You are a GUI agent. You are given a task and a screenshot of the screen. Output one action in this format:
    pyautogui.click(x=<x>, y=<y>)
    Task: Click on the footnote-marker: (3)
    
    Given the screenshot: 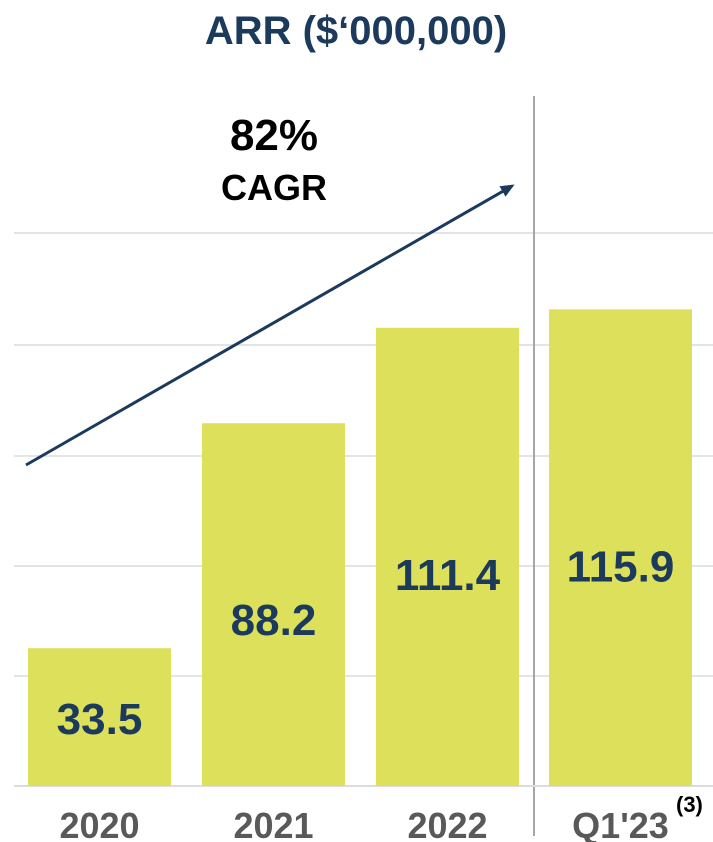 What is the action you would take?
    pyautogui.click(x=689, y=804)
    